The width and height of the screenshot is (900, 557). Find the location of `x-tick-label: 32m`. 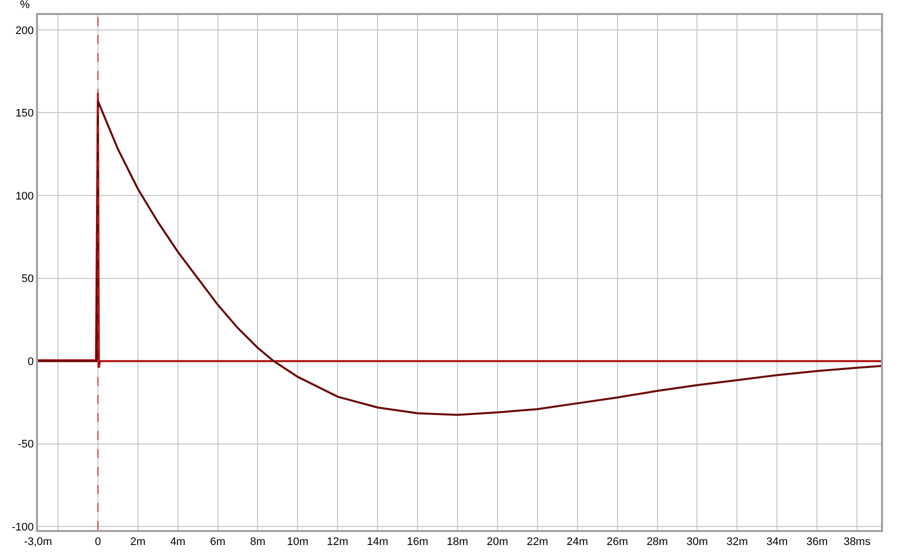

x-tick-label: 32m is located at coordinates (737, 542).